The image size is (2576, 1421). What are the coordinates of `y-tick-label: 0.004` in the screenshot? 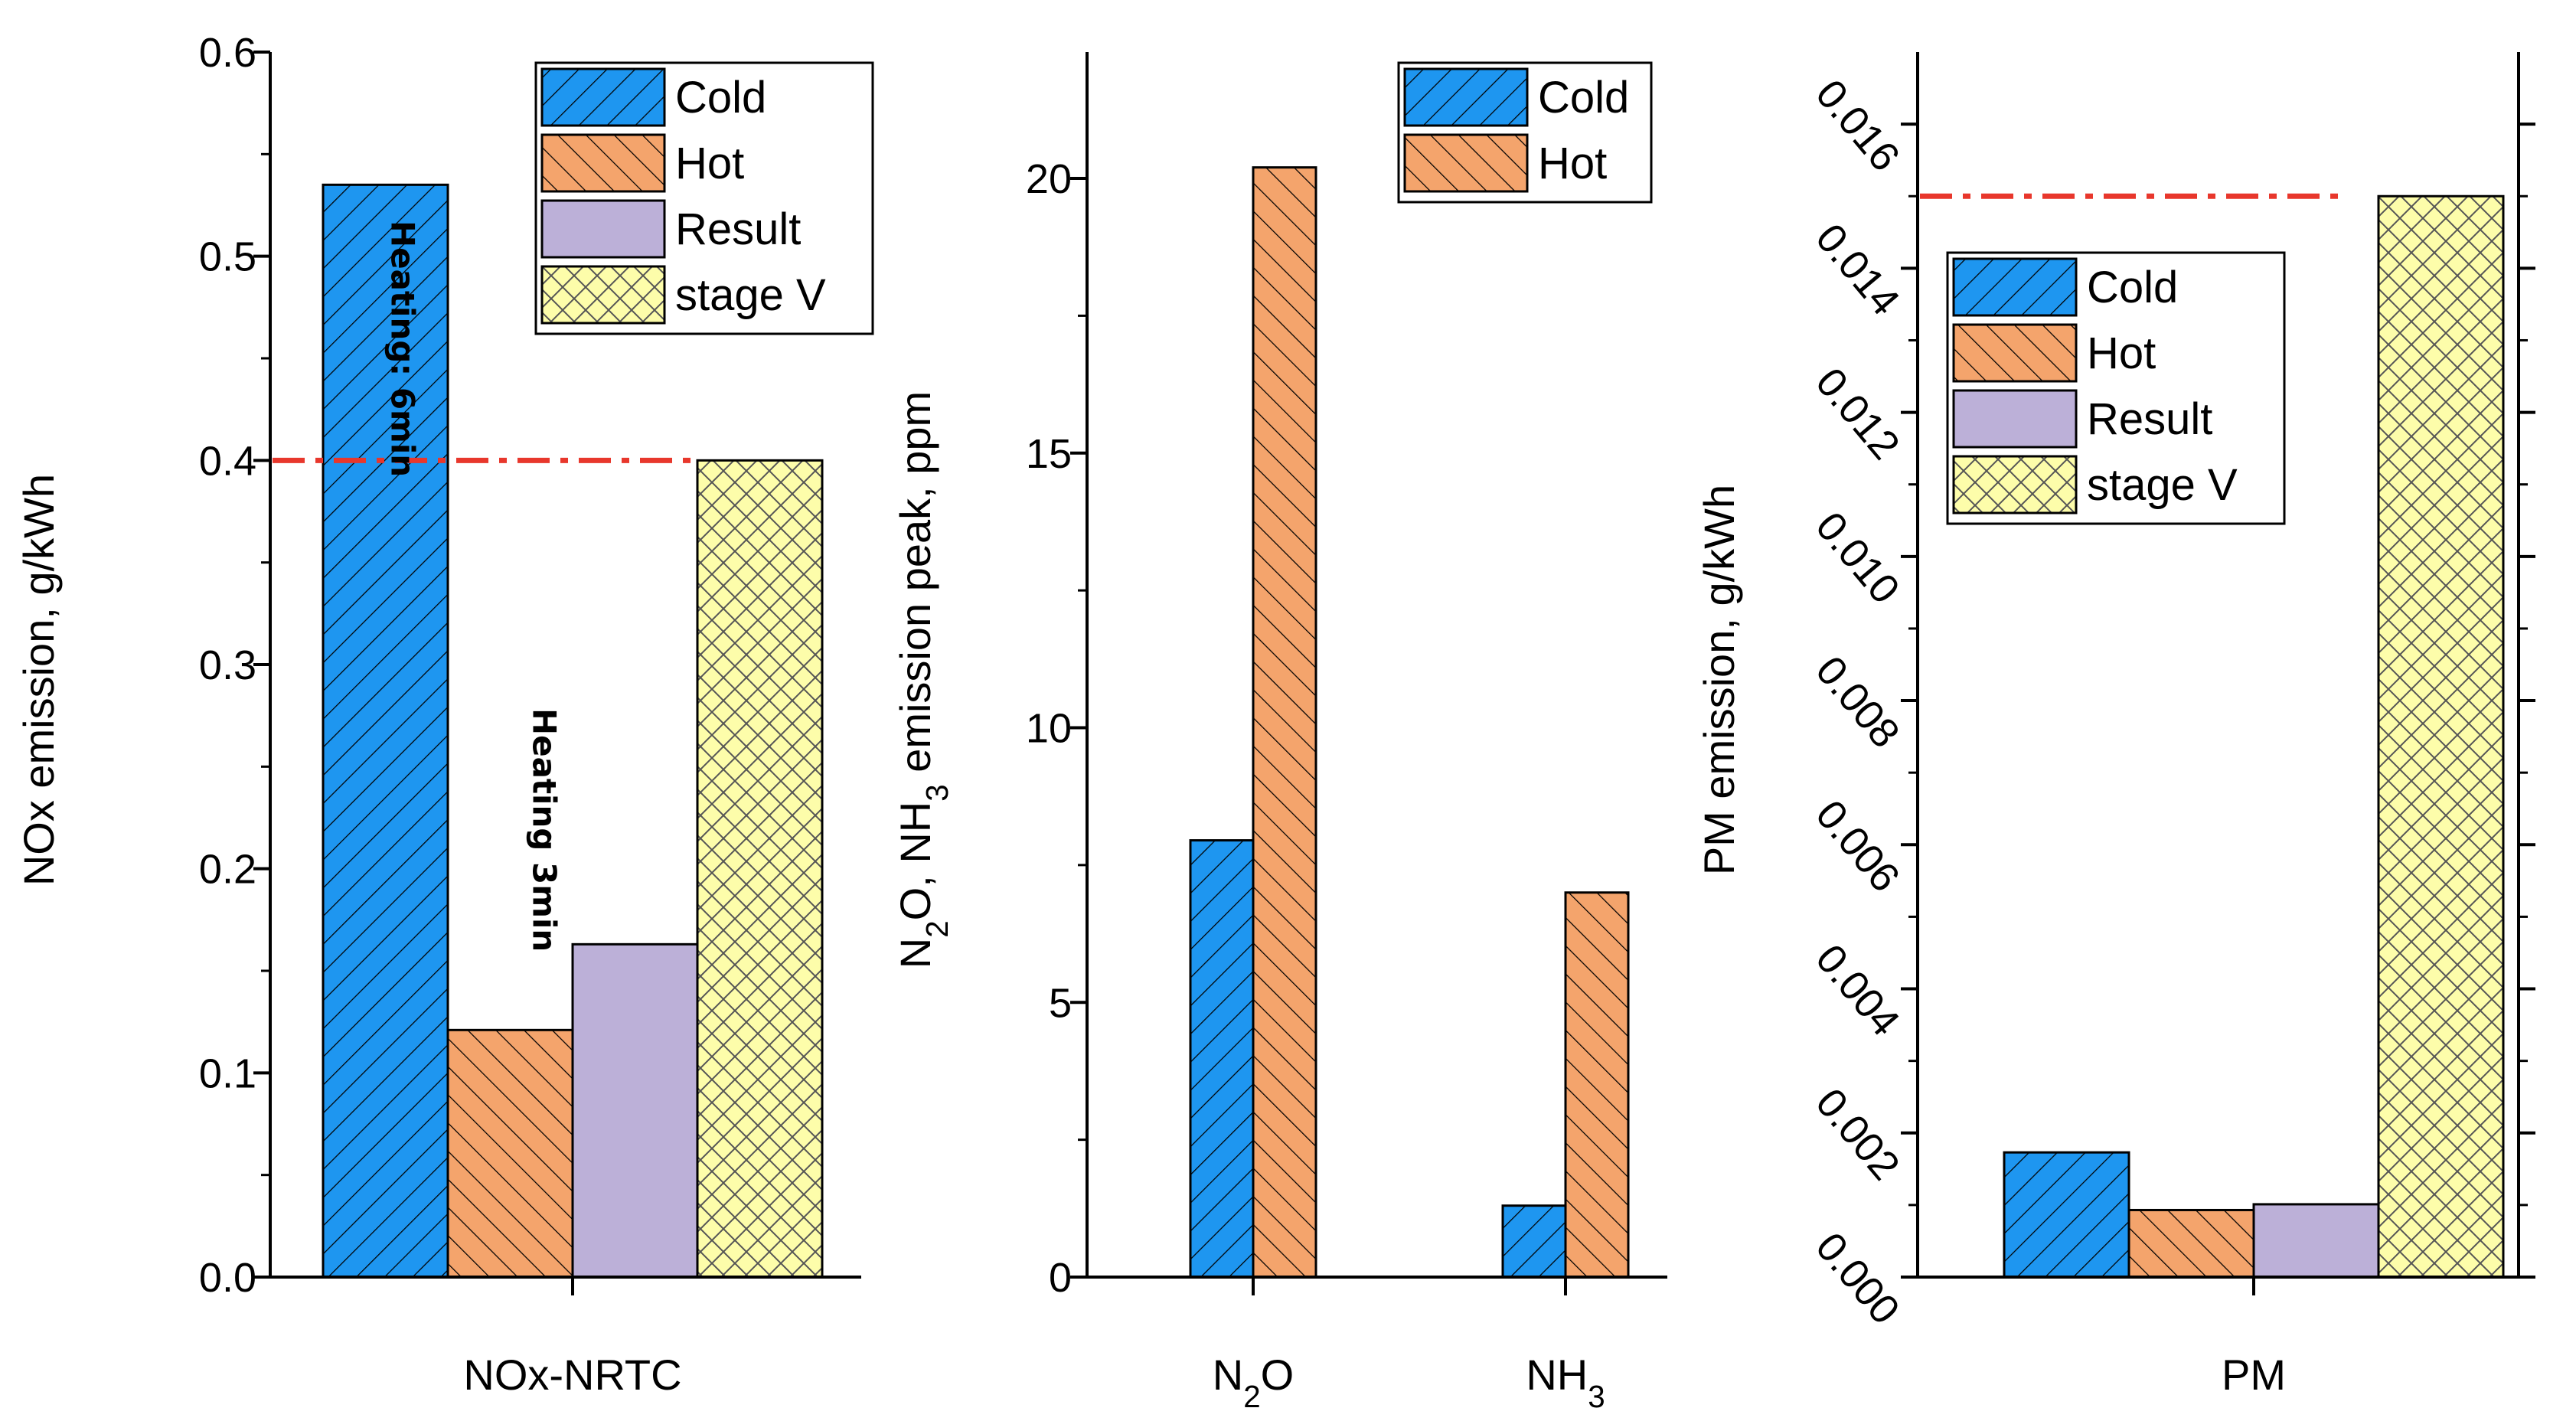 It's located at (1857, 990).